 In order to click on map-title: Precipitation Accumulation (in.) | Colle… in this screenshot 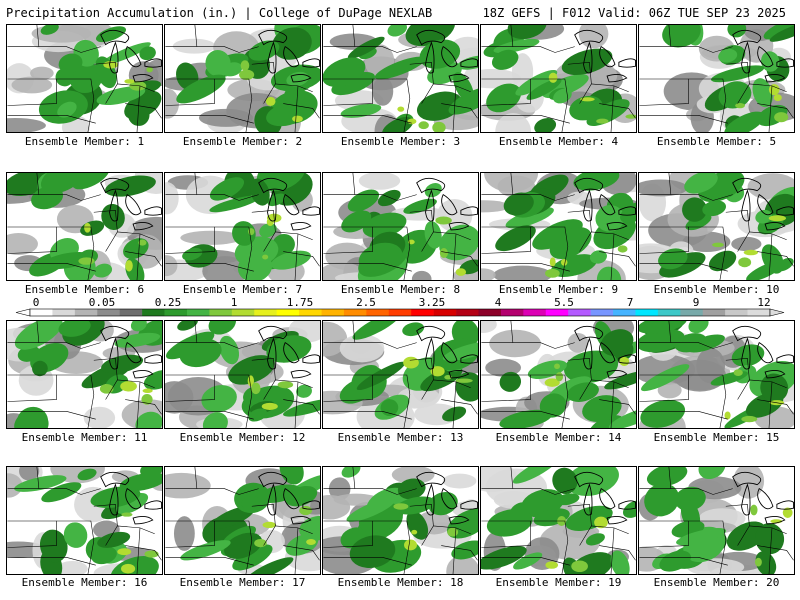, I will do `click(219, 13)`.